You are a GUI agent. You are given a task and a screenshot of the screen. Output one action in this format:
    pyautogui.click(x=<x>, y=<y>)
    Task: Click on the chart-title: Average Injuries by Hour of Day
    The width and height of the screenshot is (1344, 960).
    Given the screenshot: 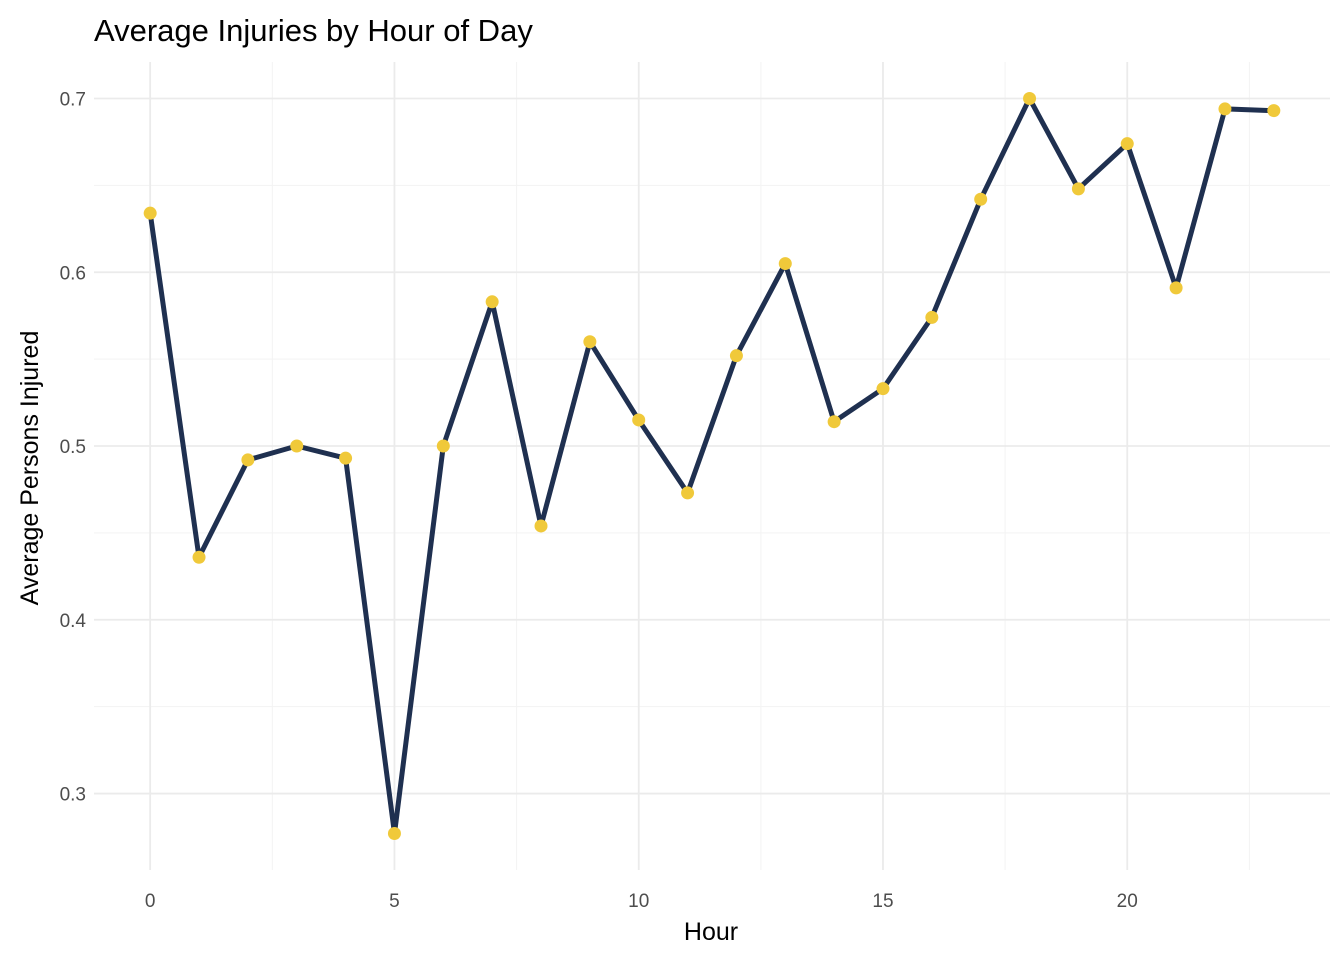 What is the action you would take?
    pyautogui.click(x=313, y=30)
    